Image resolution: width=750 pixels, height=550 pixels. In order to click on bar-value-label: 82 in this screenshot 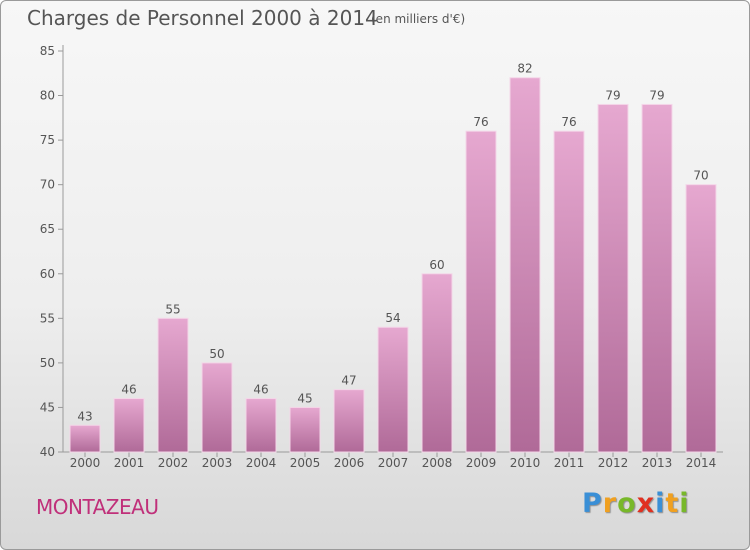, I will do `click(524, 69)`.